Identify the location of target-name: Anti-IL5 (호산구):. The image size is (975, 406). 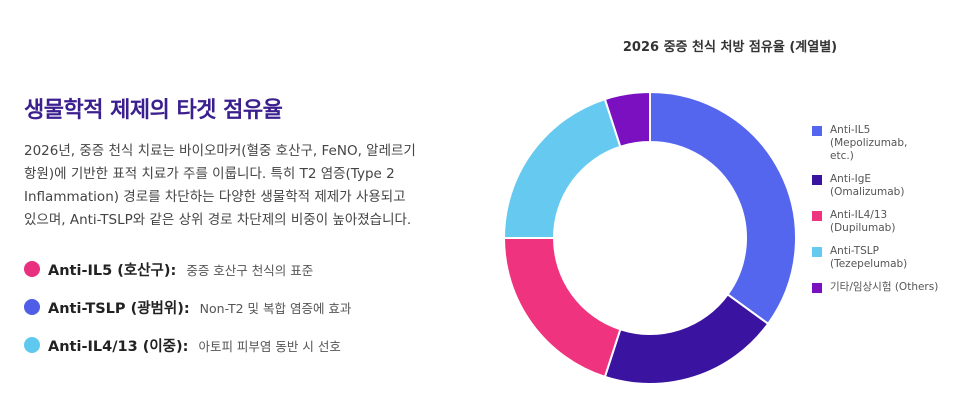
(112, 270).